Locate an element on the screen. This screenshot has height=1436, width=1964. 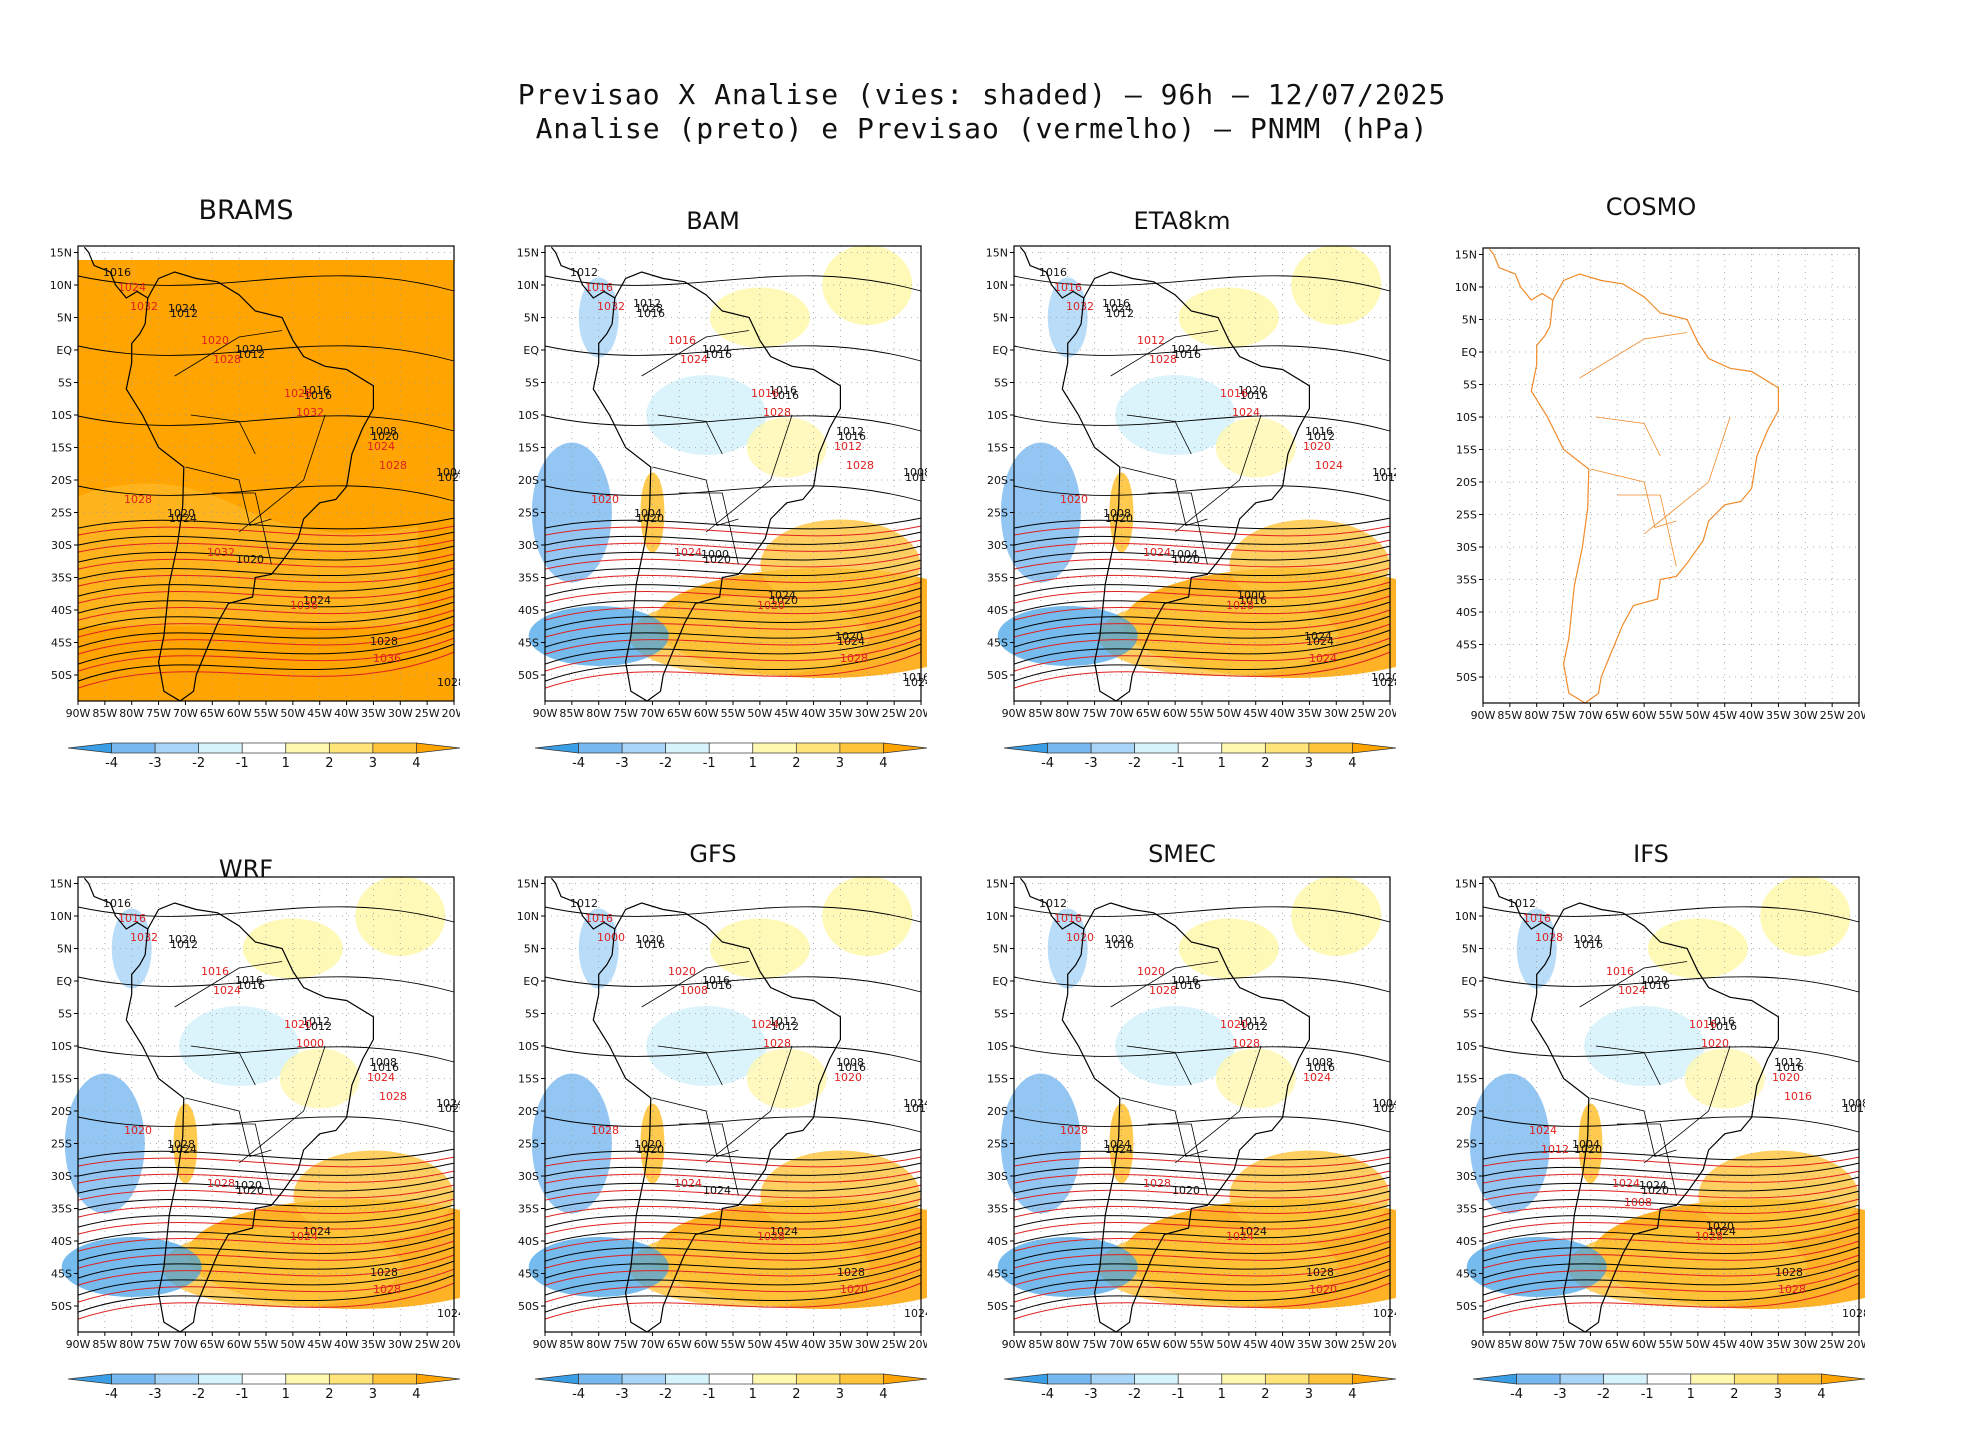
isobar-label-forecast: 1024 is located at coordinates (688, 1183).